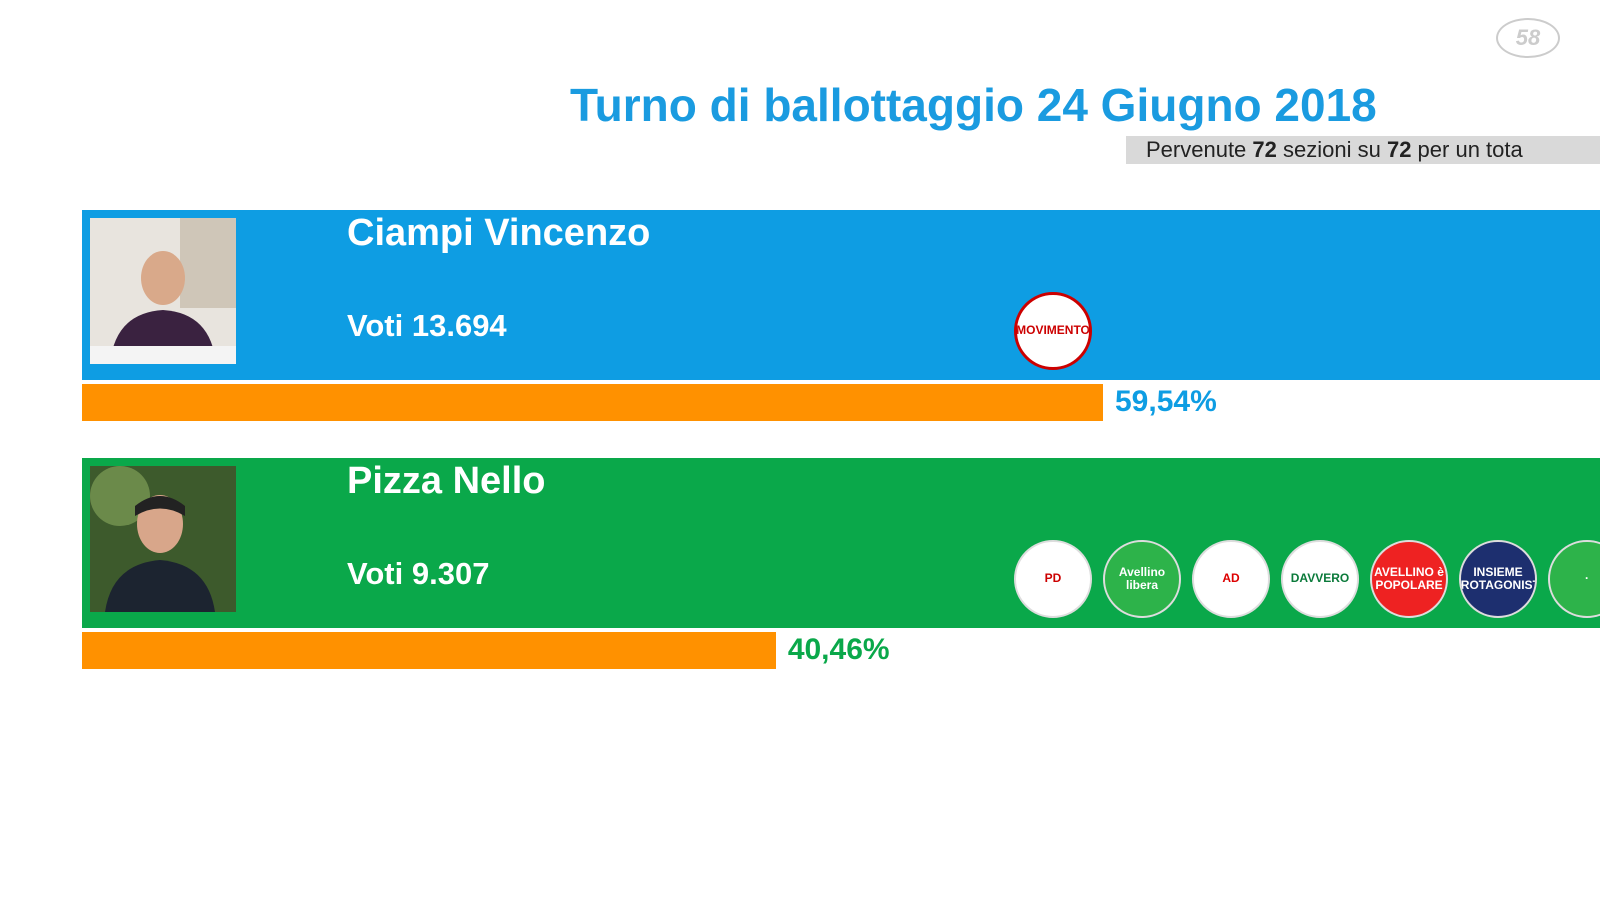  Describe the element at coordinates (1528, 38) in the screenshot. I see `channel-logo: 58` at that location.